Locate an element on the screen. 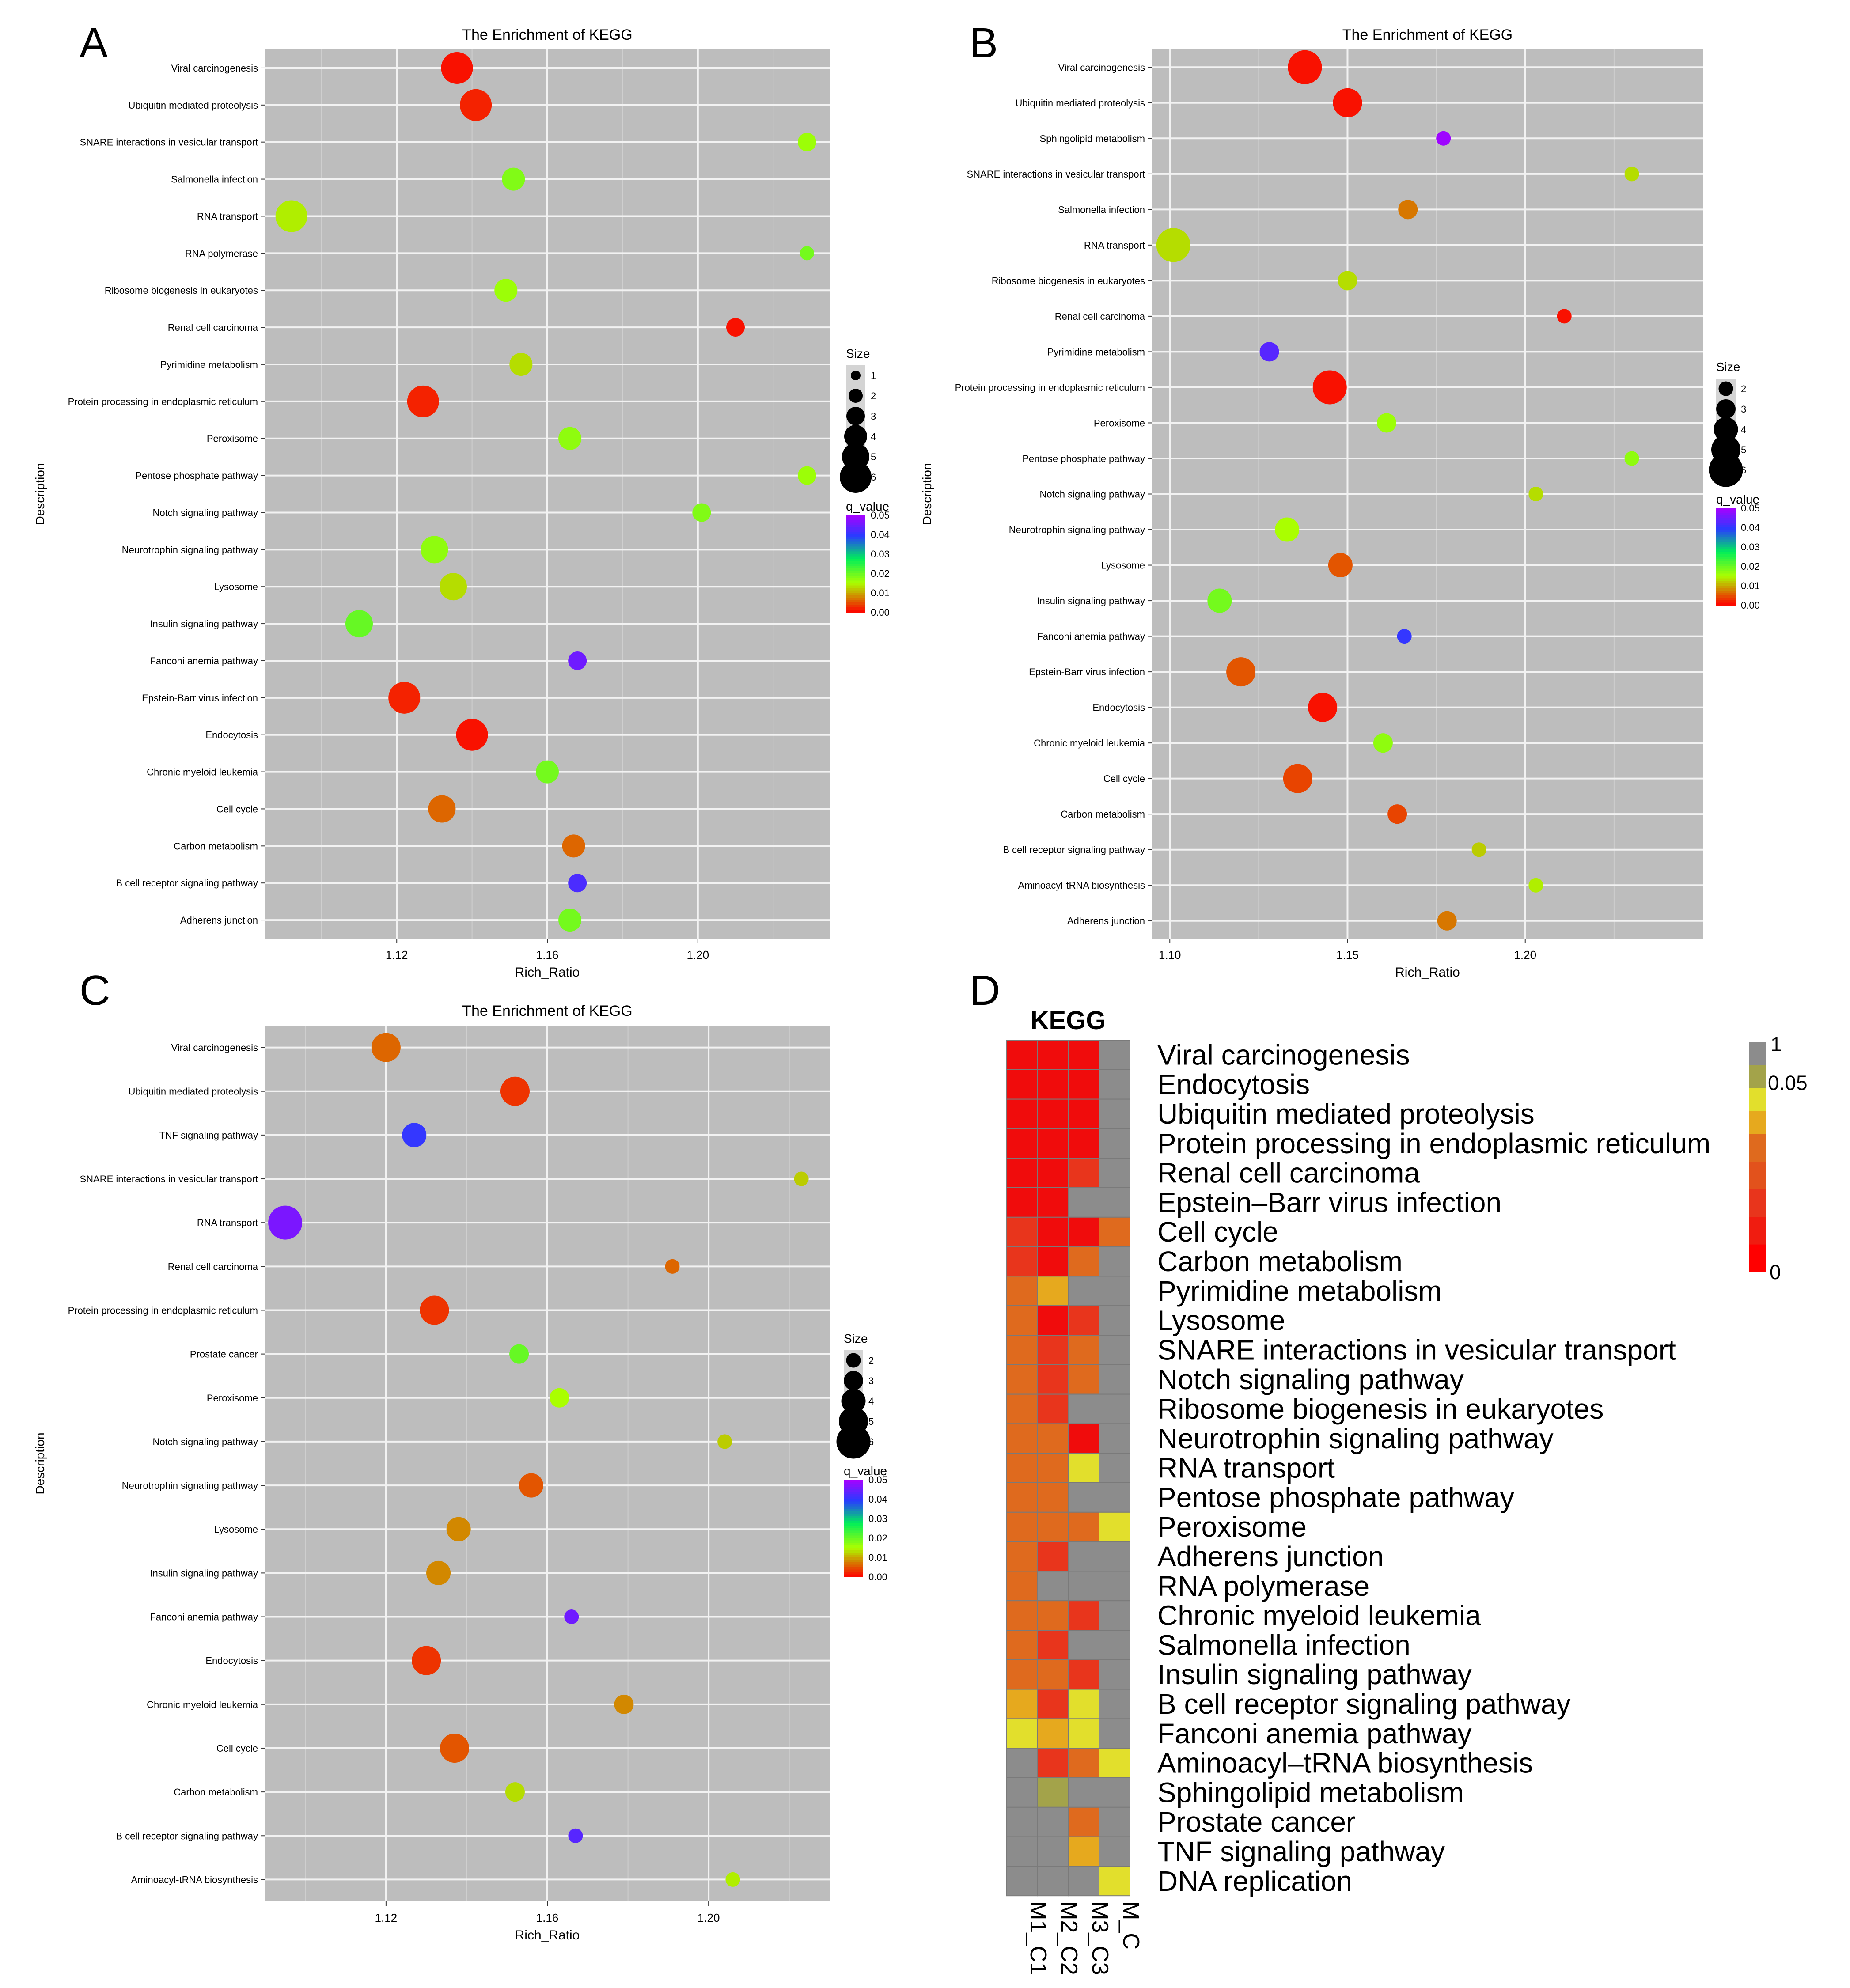 This screenshot has width=1850, height=1988. heatmap-row-label-neurotrophin-signaling-pathway: Neurotrophin signaling pathway is located at coordinates (1356, 1438).